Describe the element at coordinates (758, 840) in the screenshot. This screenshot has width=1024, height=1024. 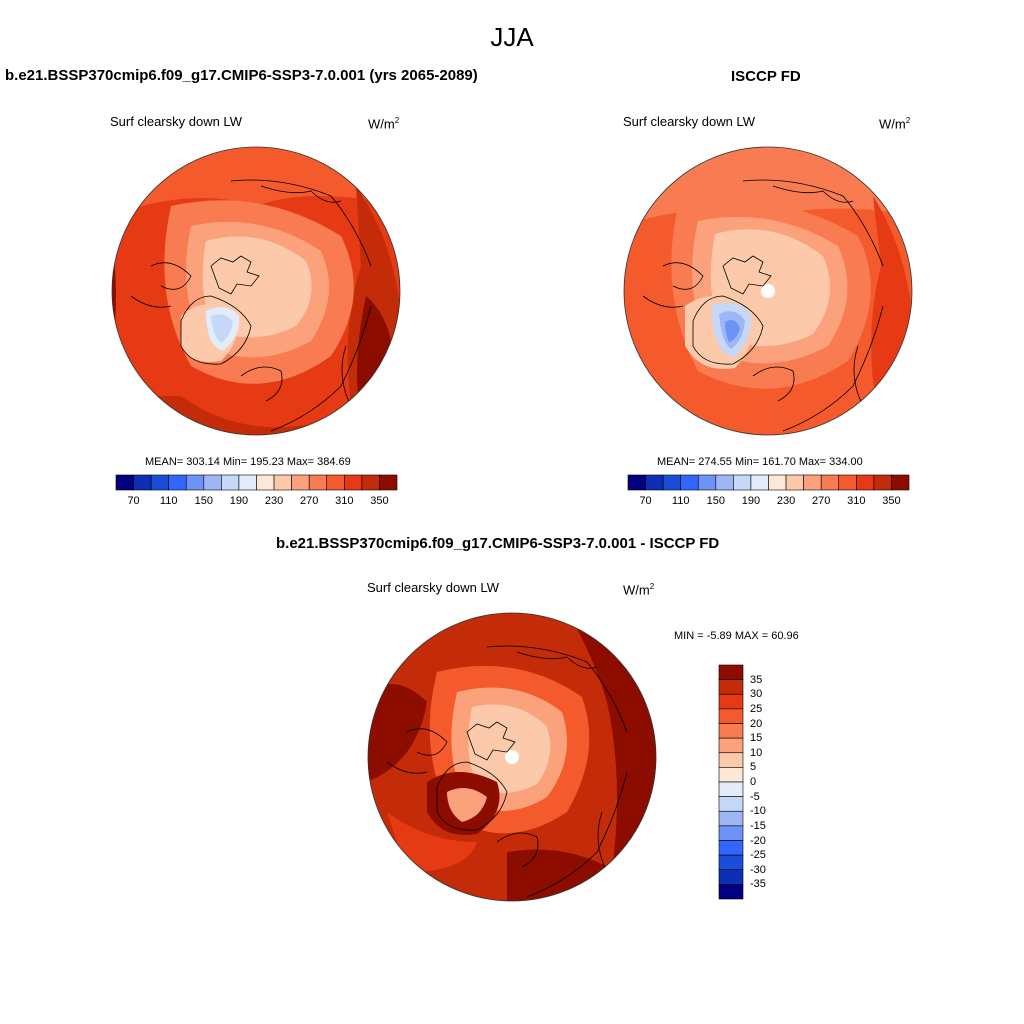
I see `colorbar-tick-label: -20` at that location.